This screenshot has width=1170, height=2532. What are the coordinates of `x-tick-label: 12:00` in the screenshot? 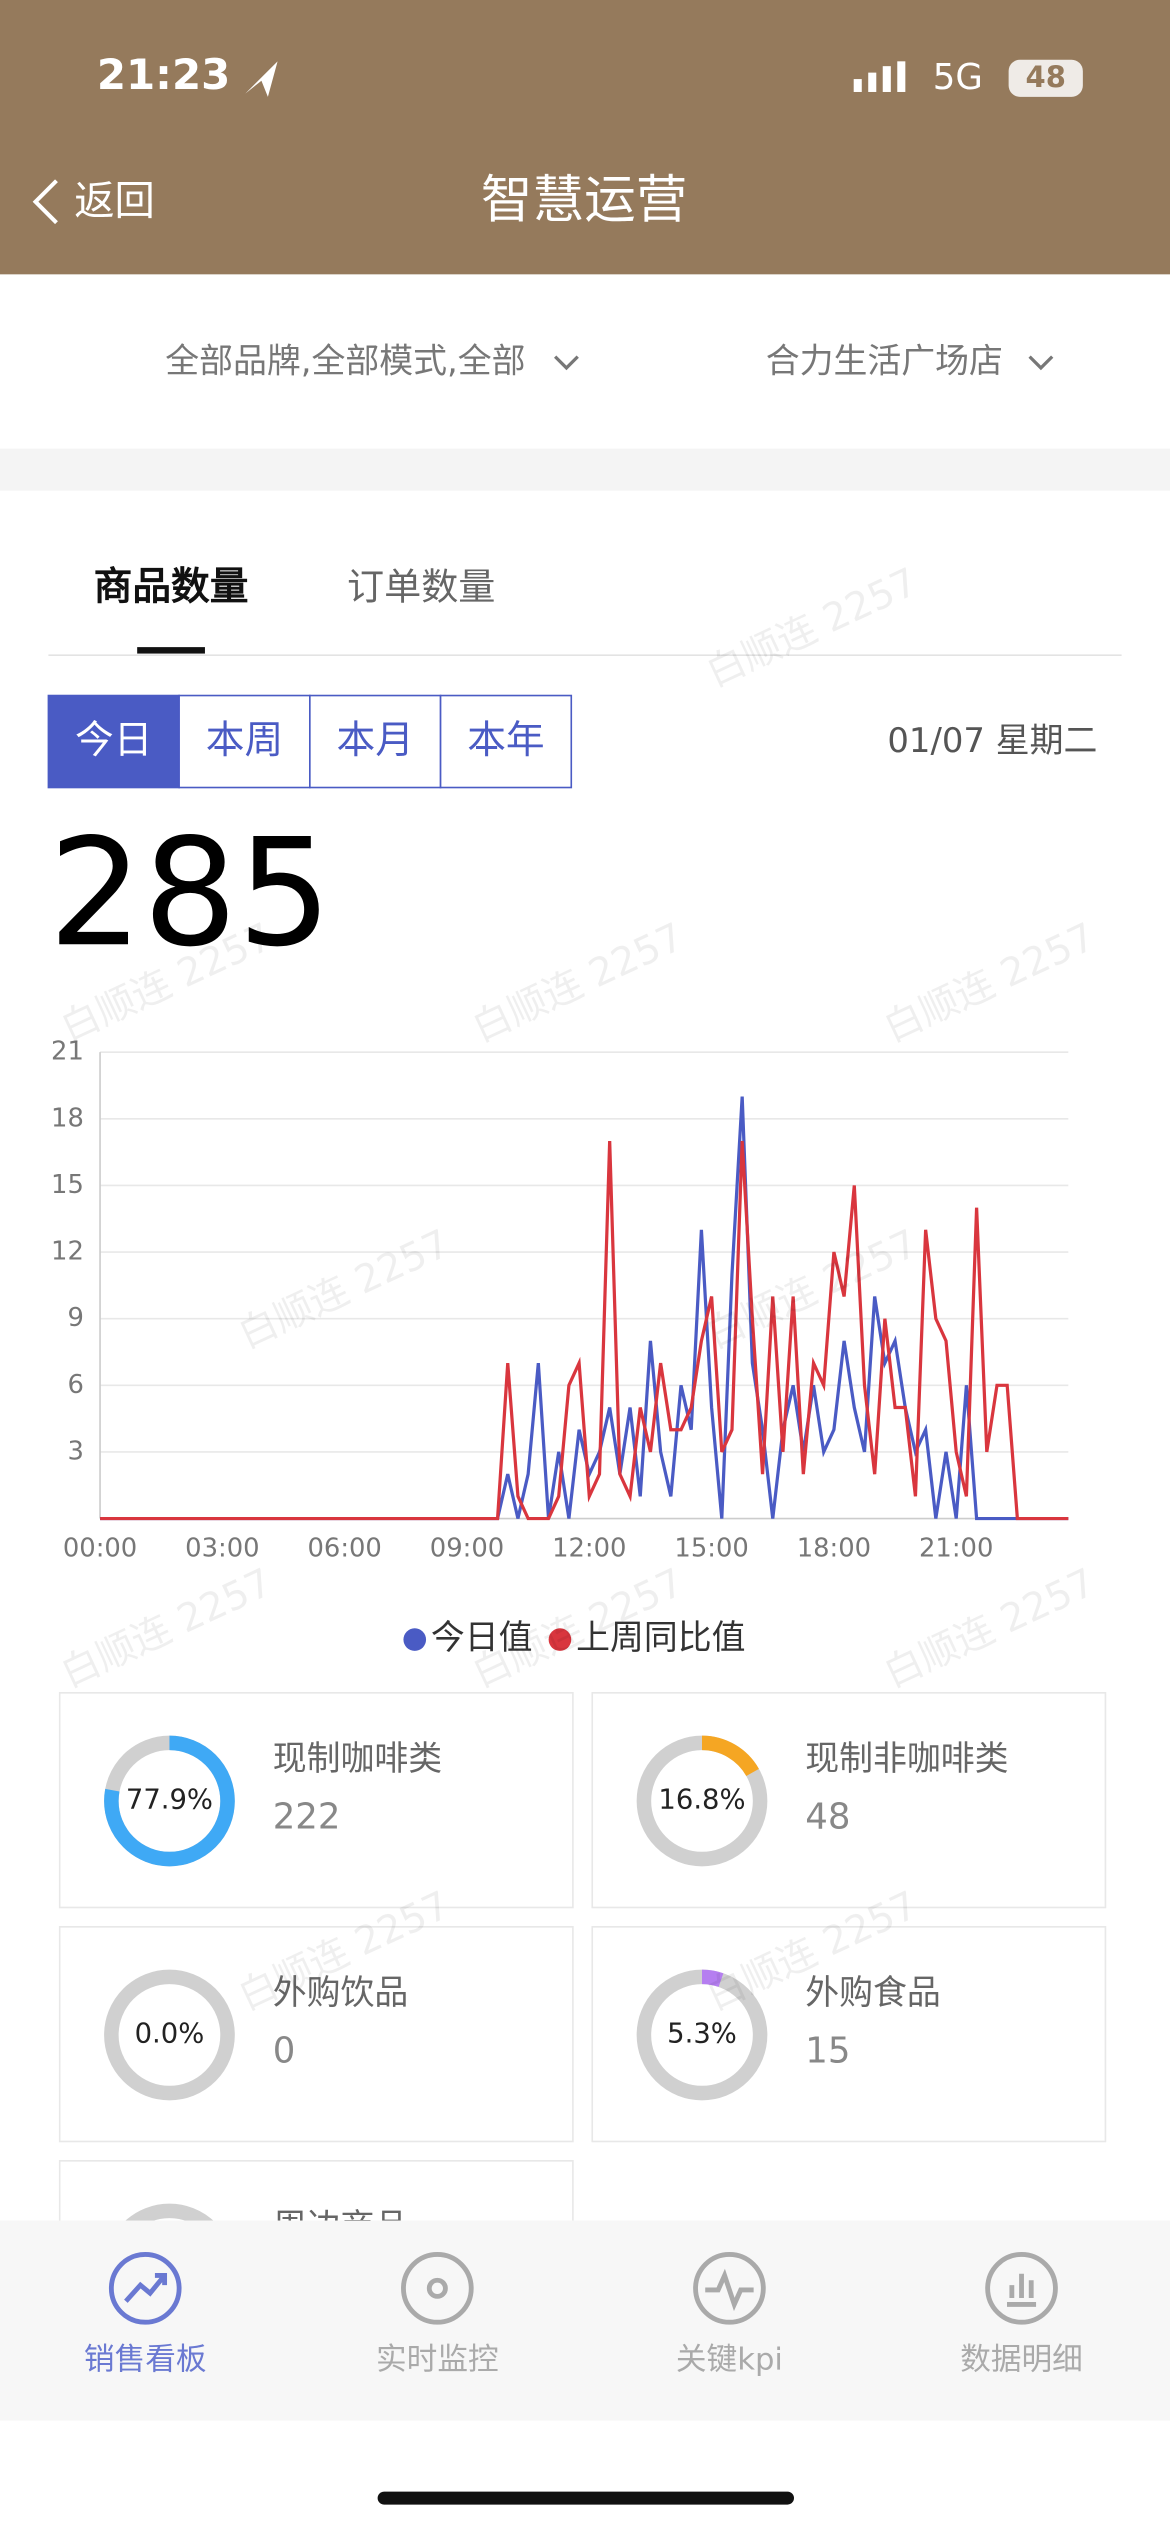 It's located at (589, 1549).